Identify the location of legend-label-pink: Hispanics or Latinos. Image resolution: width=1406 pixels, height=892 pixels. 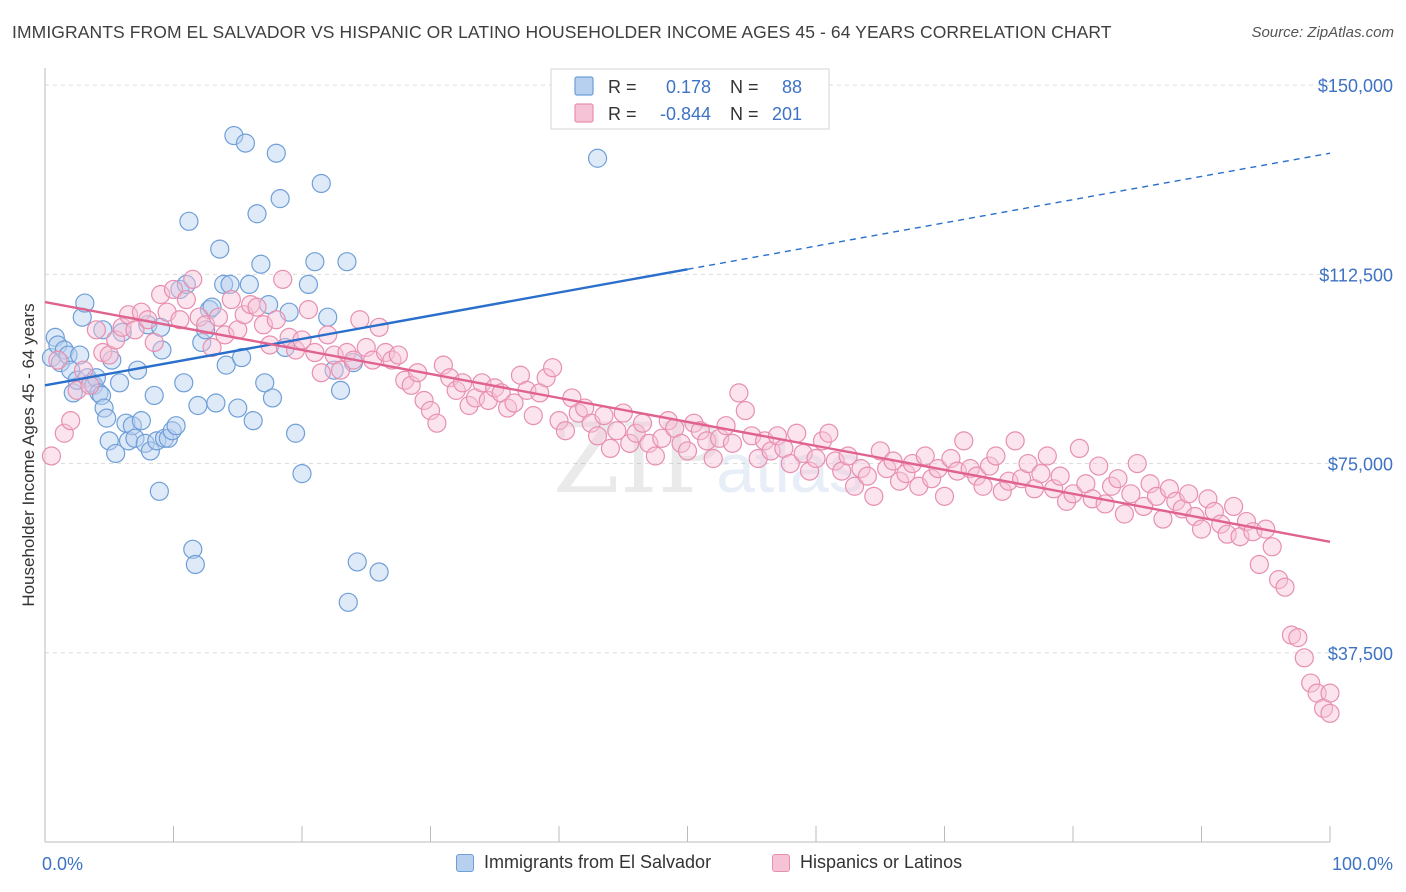
(881, 862).